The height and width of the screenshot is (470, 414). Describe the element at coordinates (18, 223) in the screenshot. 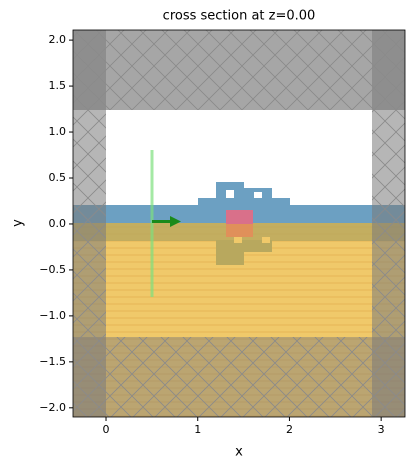

I see `y-axis-label: y` at that location.